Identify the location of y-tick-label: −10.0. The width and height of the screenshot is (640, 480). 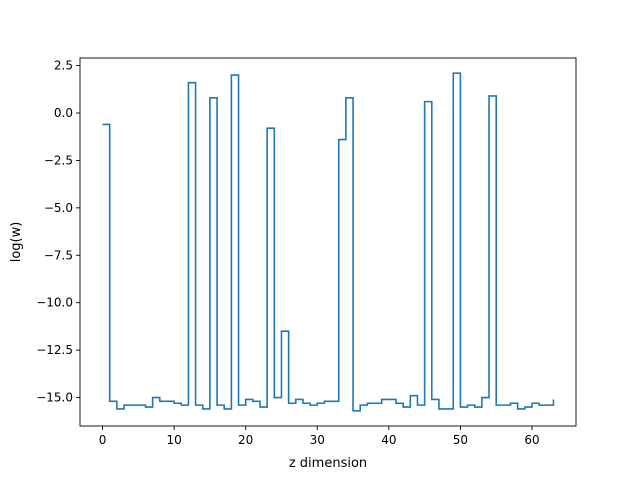
(54, 303).